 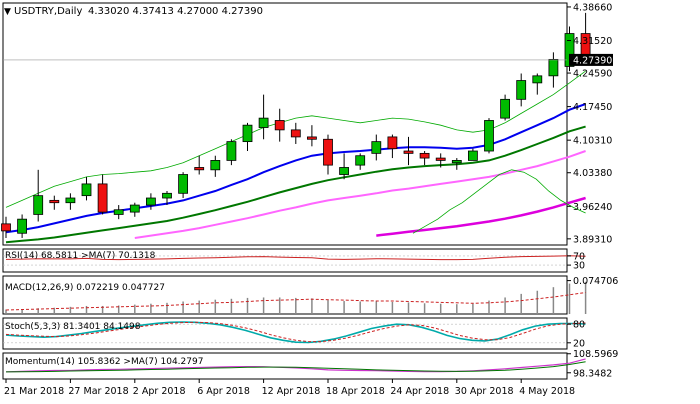 I want to click on momentum-tick-label: 108.5969, so click(x=595, y=354).